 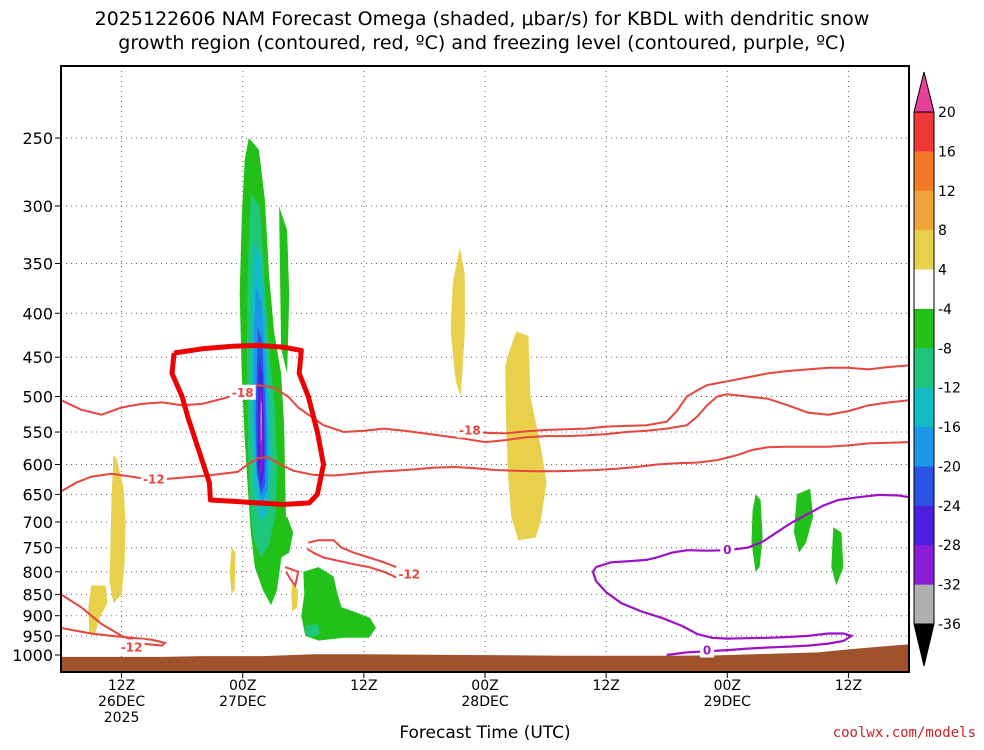 What do you see at coordinates (242, 702) in the screenshot?
I see `x-tick-label: 27DEC` at bounding box center [242, 702].